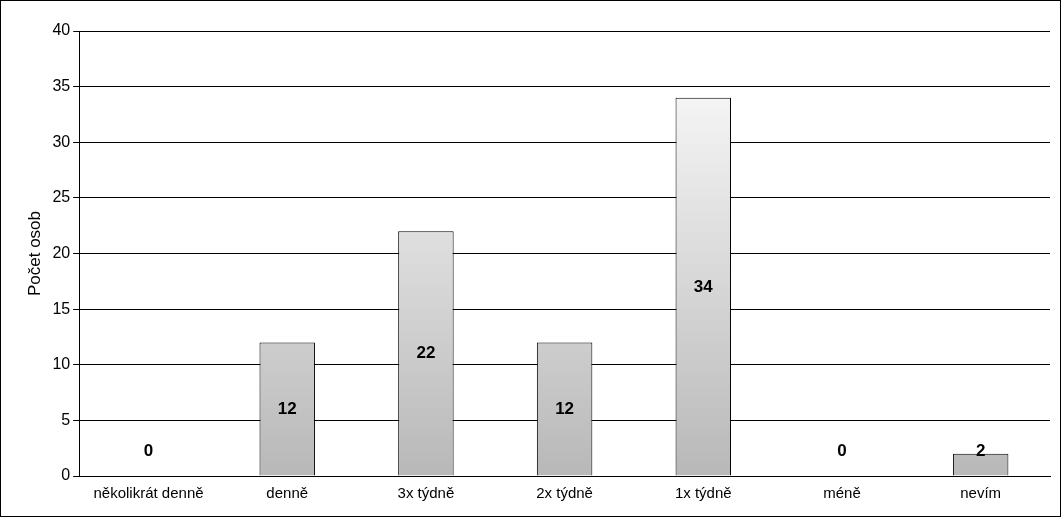 The width and height of the screenshot is (1061, 517). I want to click on data-label: 34, so click(703, 286).